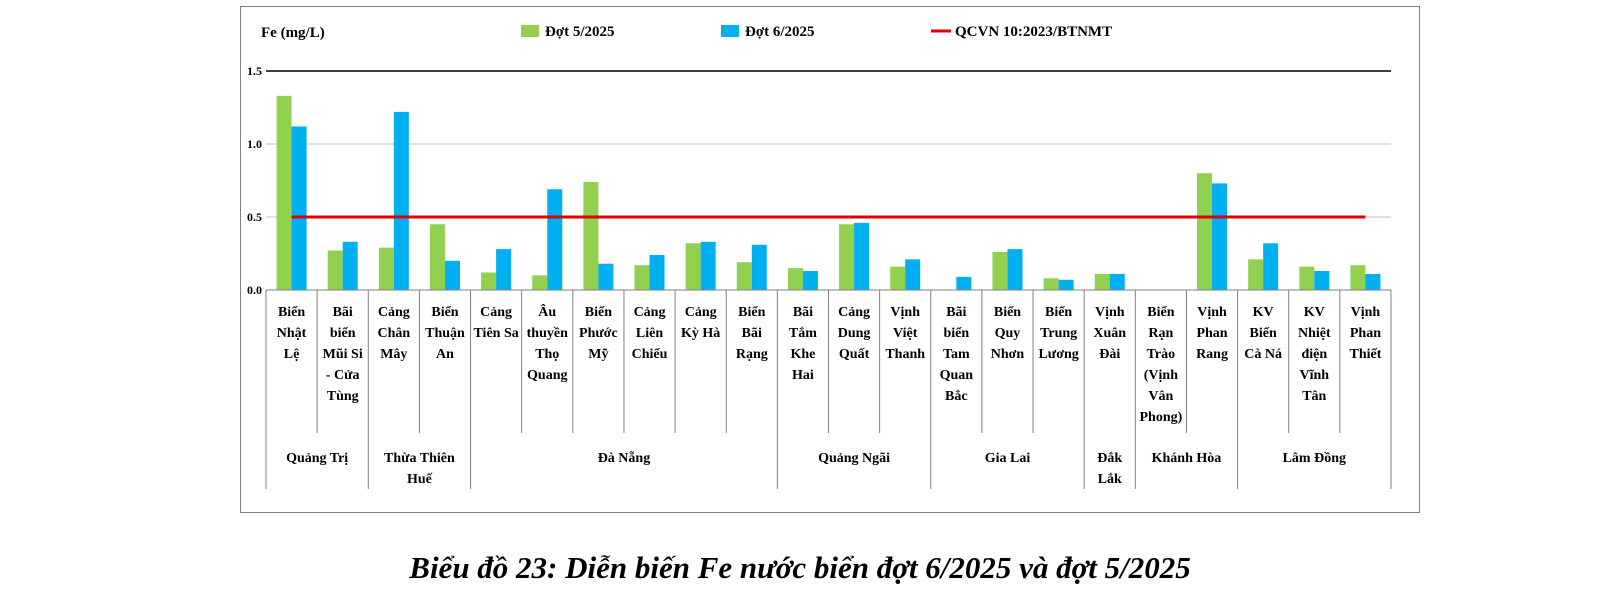 This screenshot has height=597, width=1600. What do you see at coordinates (1109, 333) in the screenshot?
I see `category-label-17-line-2: Xuân` at bounding box center [1109, 333].